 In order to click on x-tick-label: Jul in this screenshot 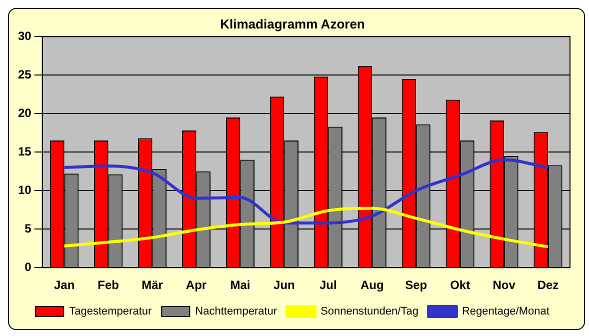, I will do `click(328, 285)`.